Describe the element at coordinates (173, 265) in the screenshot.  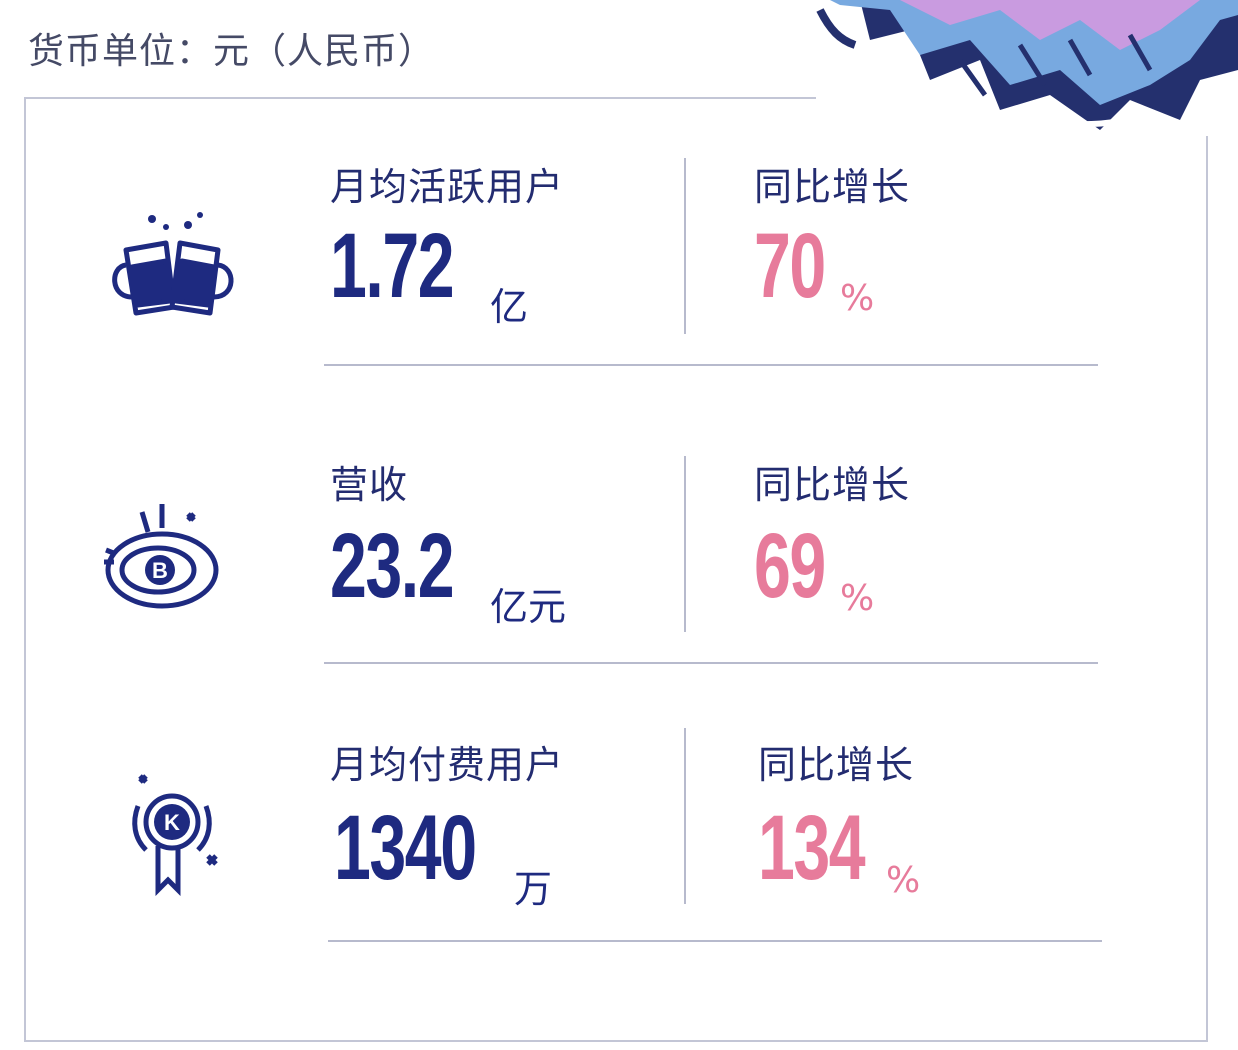
I see `beer-mugs-icon` at that location.